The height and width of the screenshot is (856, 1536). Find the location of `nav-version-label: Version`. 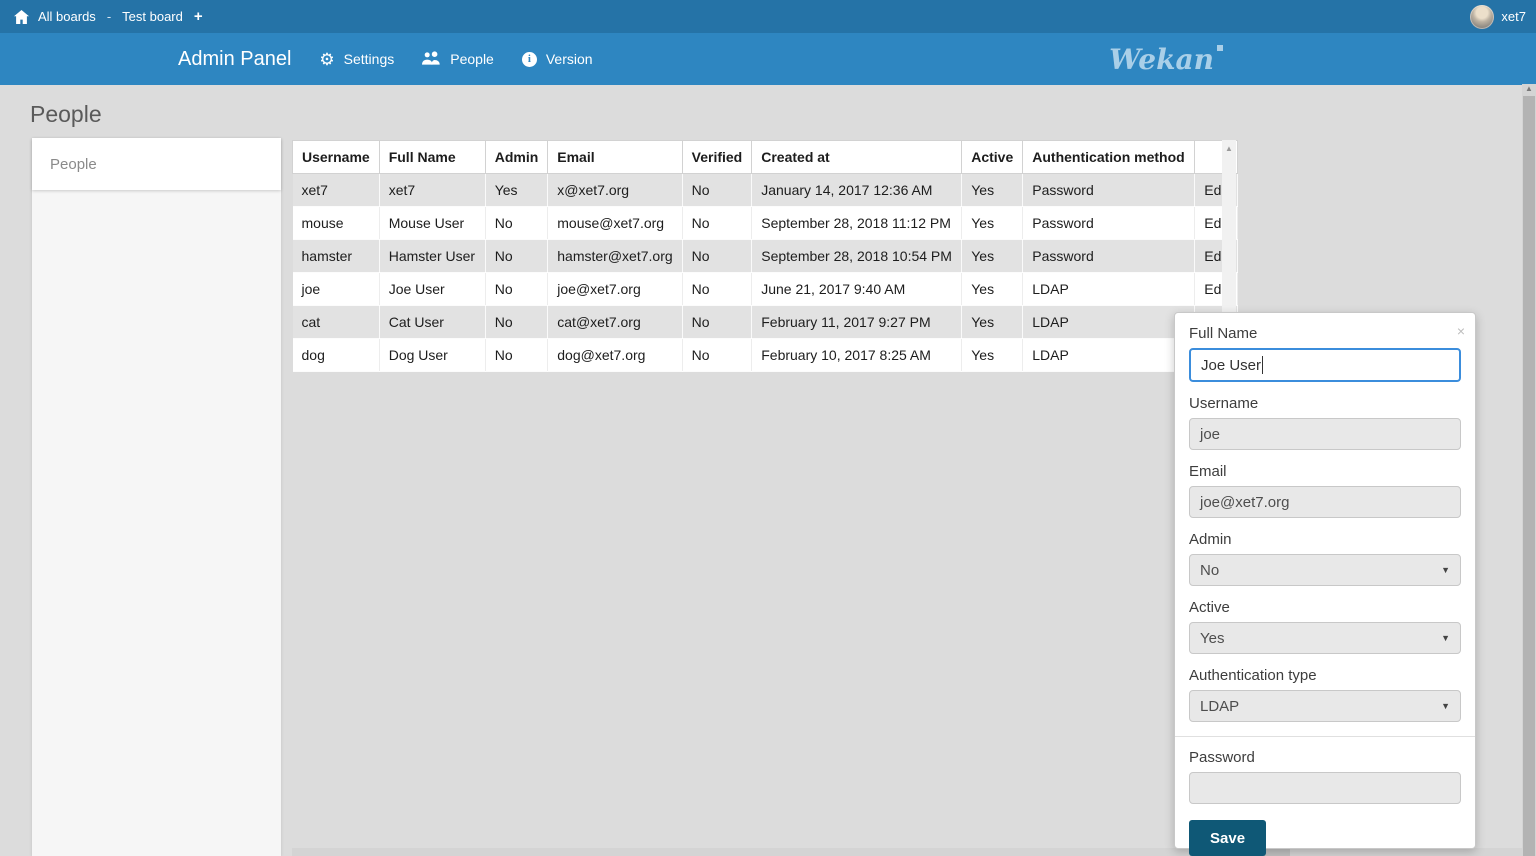

nav-version-label: Version is located at coordinates (569, 59).